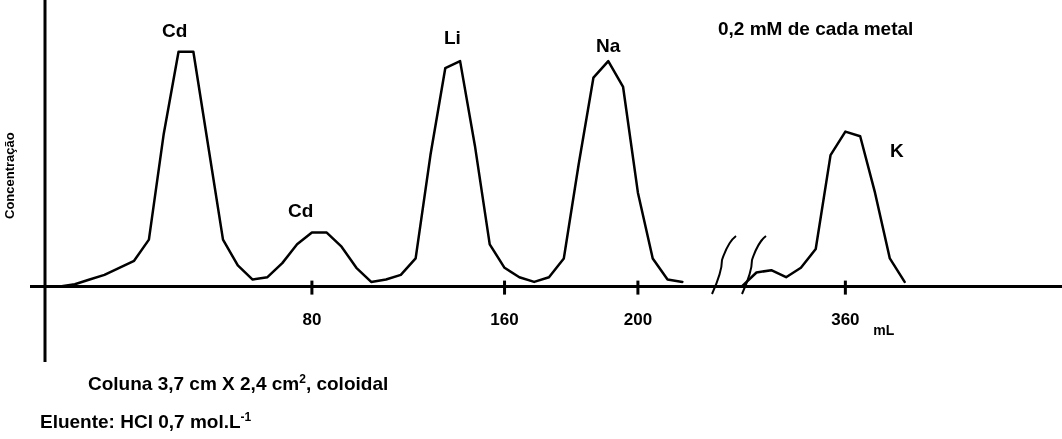 The height and width of the screenshot is (439, 1062). I want to click on text: Cd, so click(175, 31).